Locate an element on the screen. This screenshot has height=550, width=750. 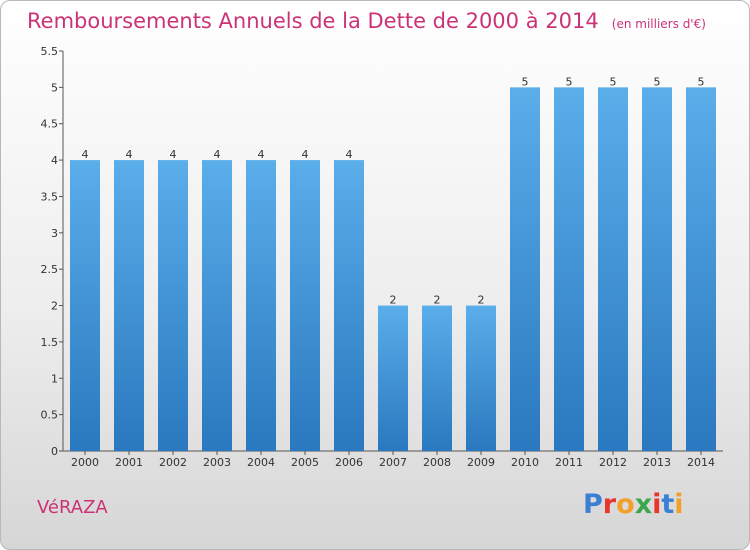
x-tick-label: 2012 is located at coordinates (613, 462).